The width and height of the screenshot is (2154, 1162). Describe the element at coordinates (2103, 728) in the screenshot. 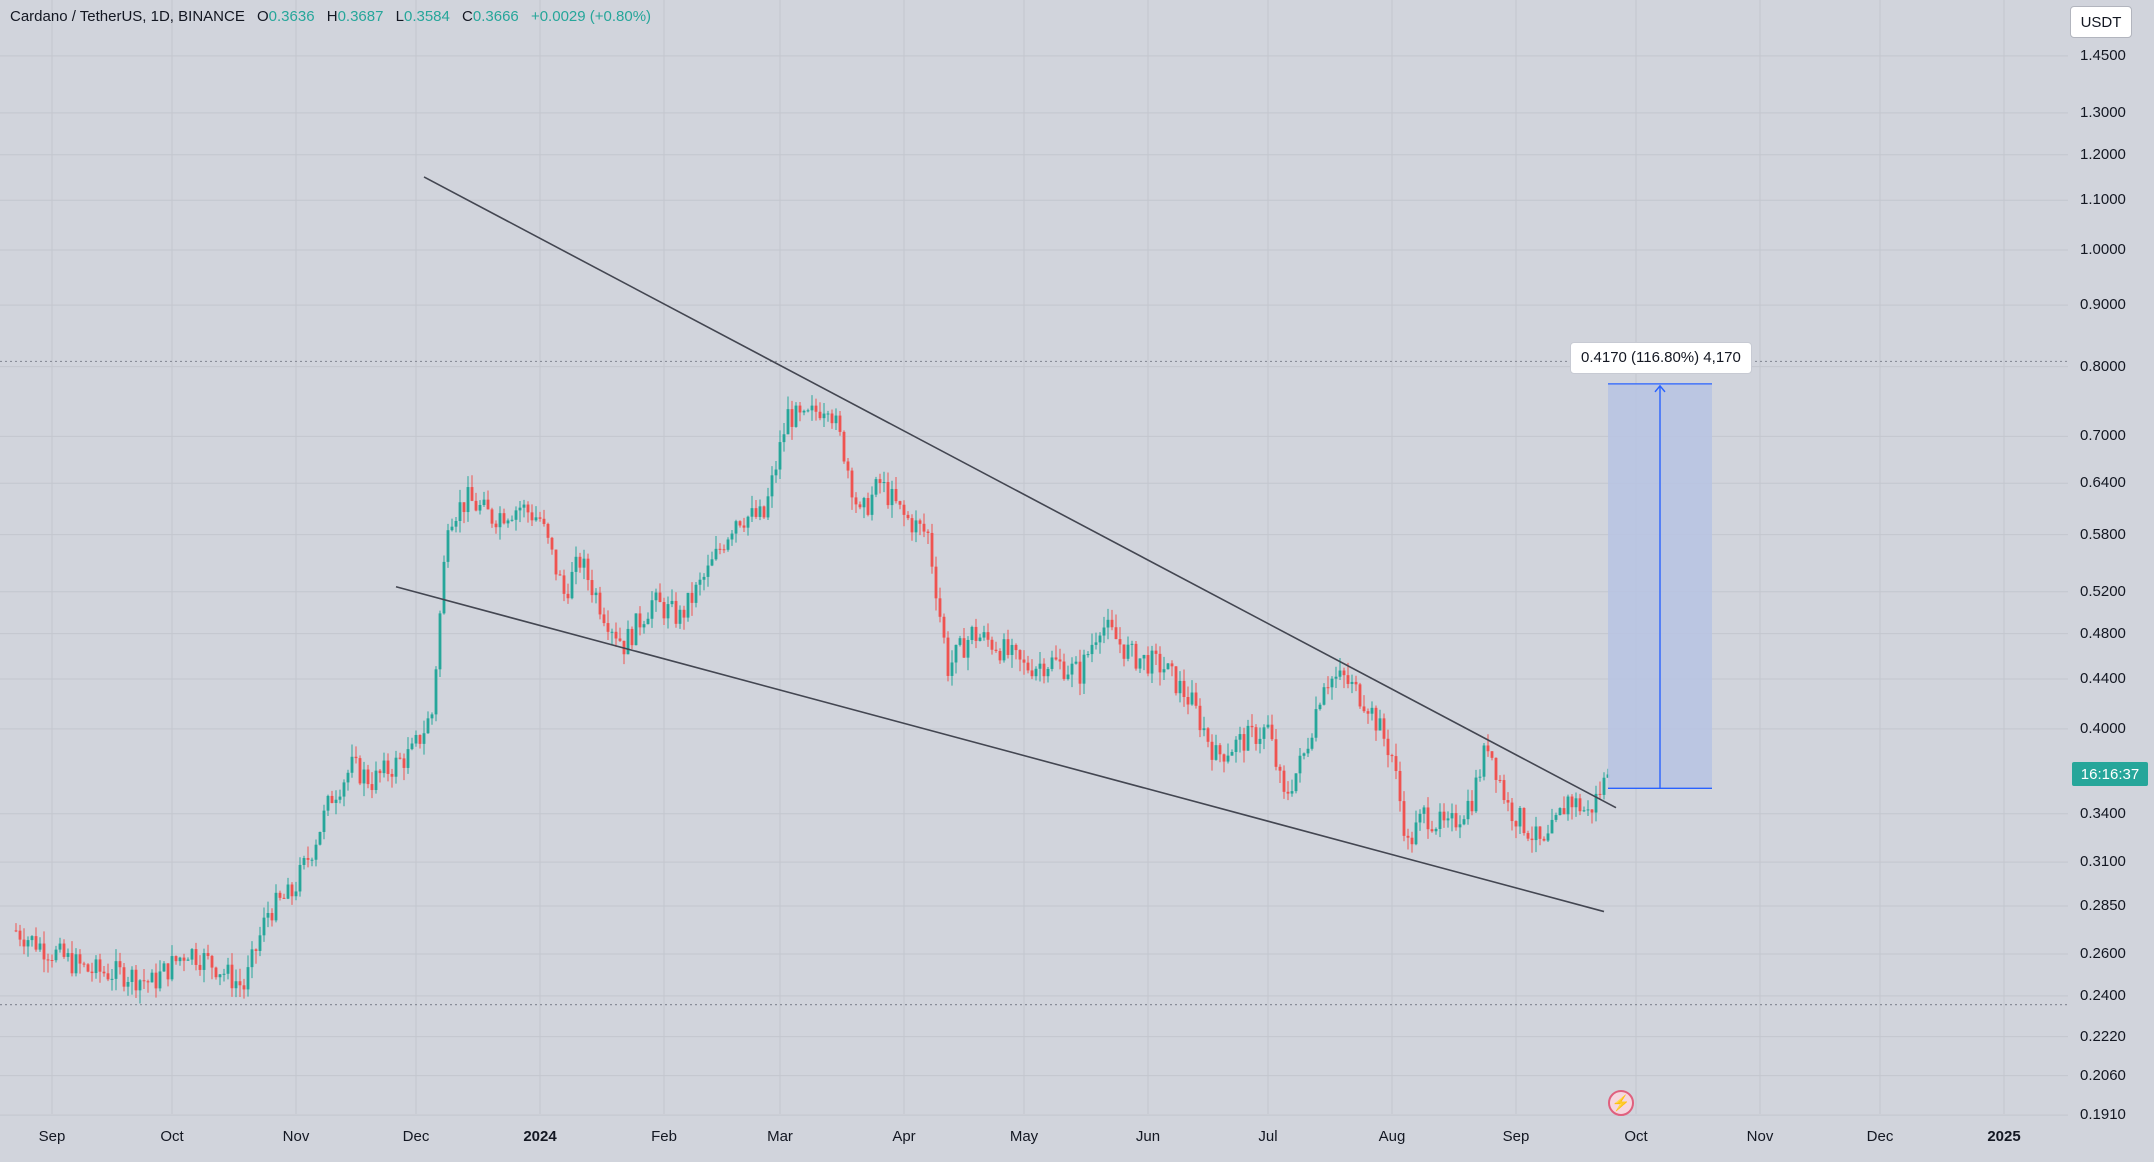

I see `price-tick-label: 0.4000` at that location.